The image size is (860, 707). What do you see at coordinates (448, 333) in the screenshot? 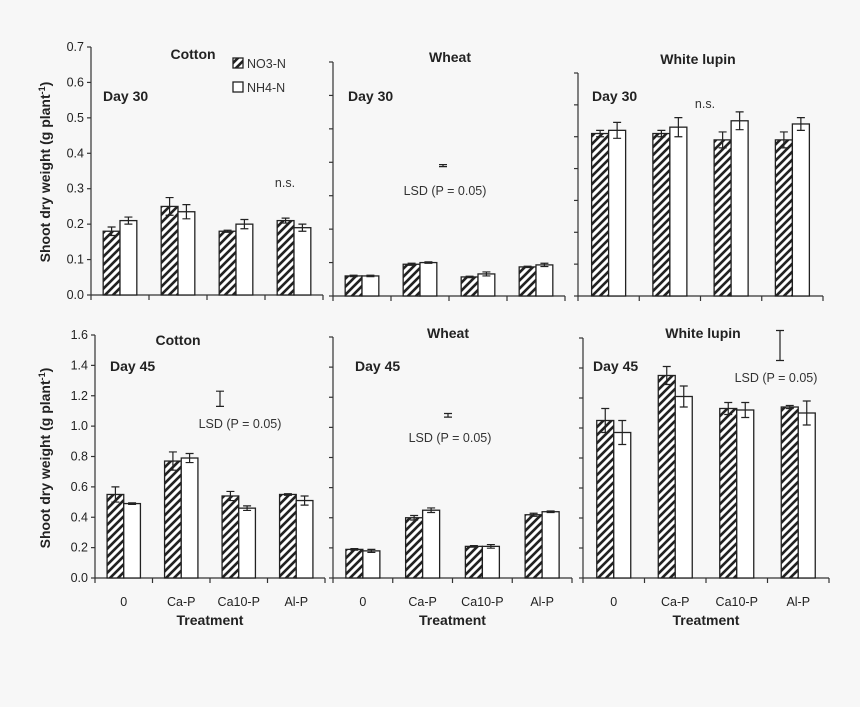
I see `panel-title: Wheat` at bounding box center [448, 333].